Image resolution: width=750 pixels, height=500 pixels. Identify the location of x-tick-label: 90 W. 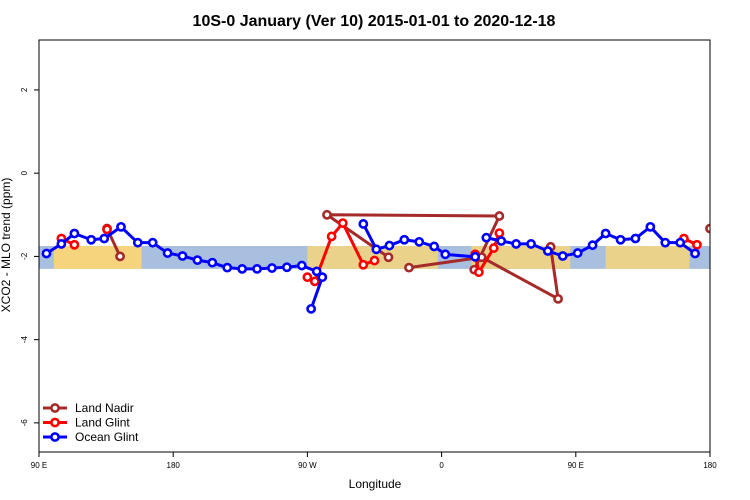
(307, 465).